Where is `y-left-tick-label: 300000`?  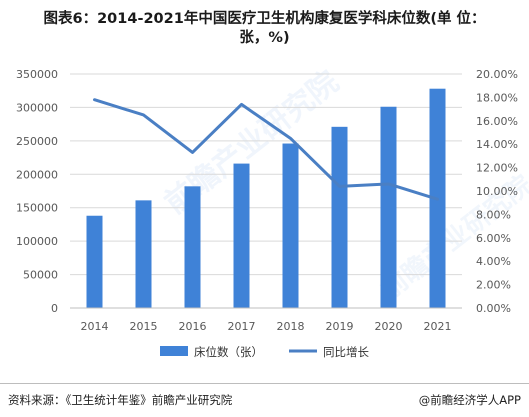
y-left-tick-label: 300000 is located at coordinates (37, 107).